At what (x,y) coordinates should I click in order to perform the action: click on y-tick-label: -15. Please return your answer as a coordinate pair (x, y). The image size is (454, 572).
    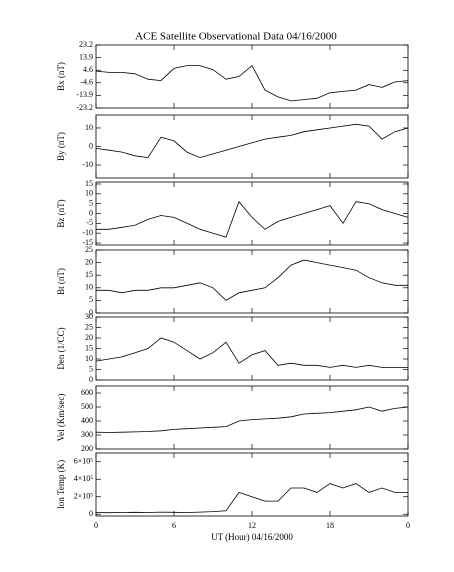
    Looking at the image, I should click on (87, 242).